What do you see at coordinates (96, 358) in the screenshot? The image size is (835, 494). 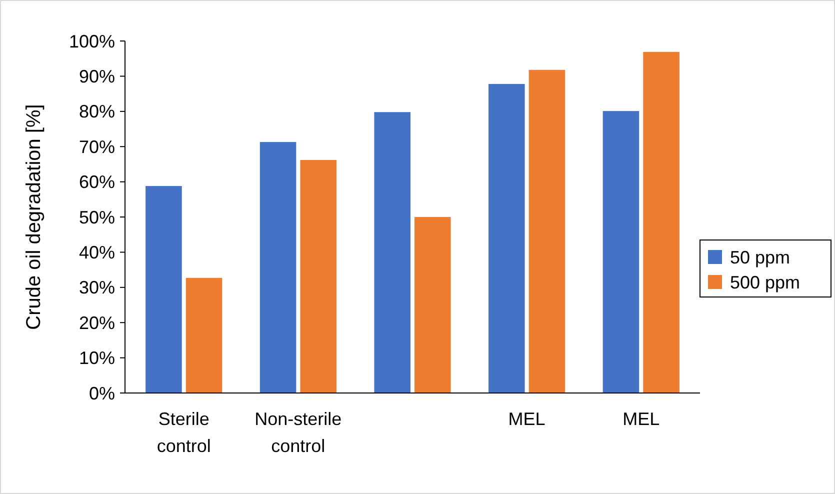 I see `y-tick-label: 10%` at bounding box center [96, 358].